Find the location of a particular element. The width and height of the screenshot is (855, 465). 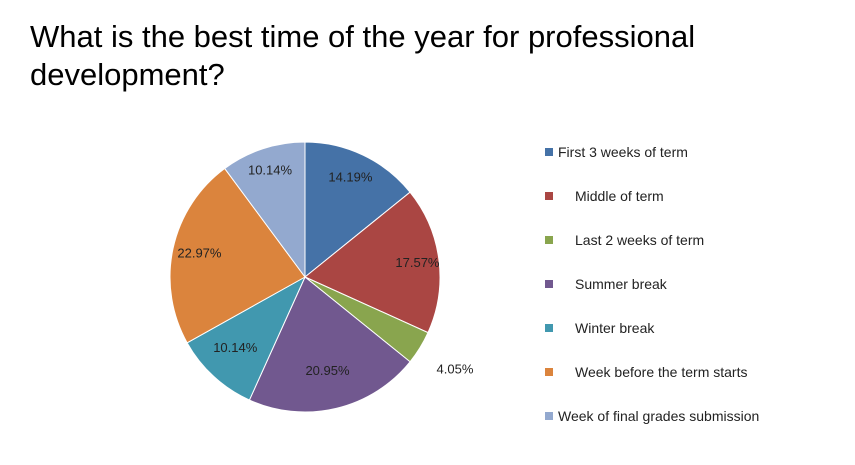

legend-item-5: Winter break is located at coordinates (599, 328).